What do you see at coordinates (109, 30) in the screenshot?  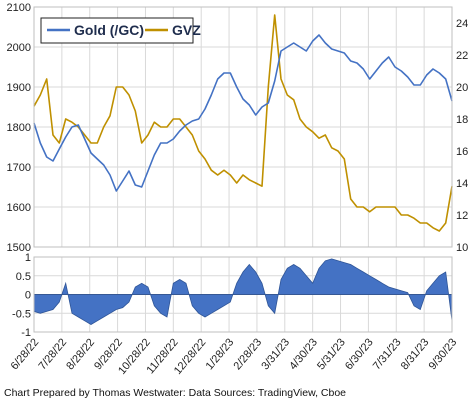 I see `legend-label-gold: Gold (/GC)` at bounding box center [109, 30].